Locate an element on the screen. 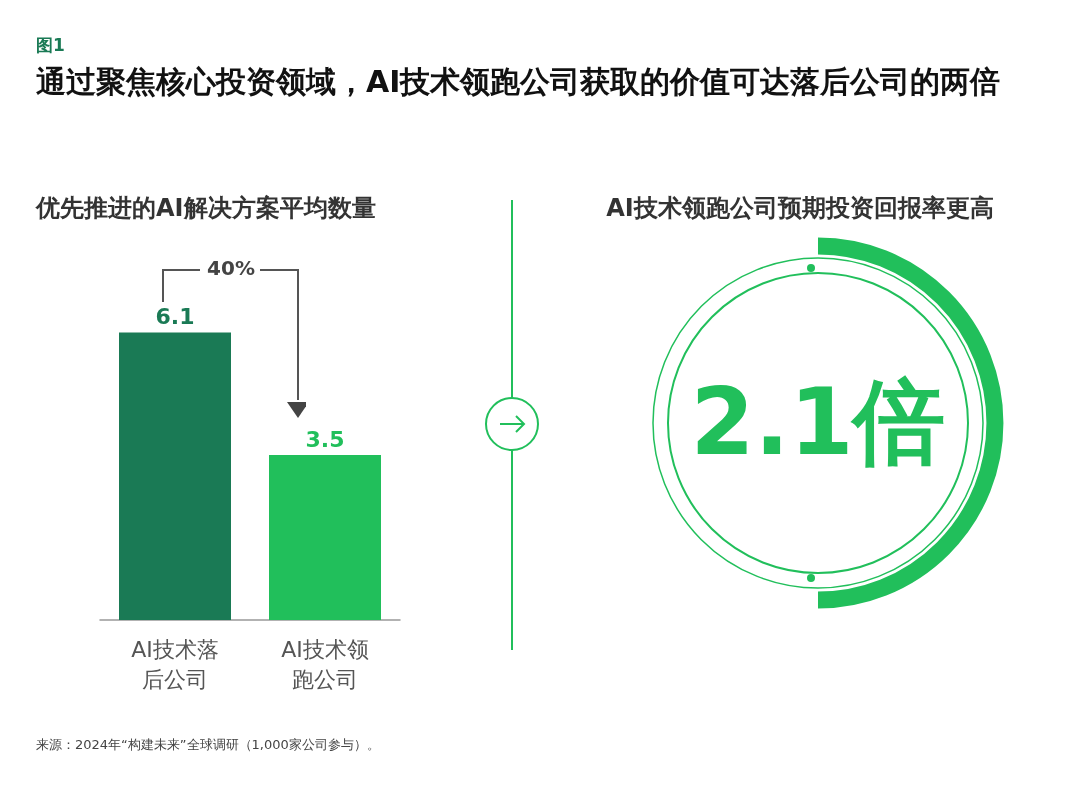  data-label: 3.5 is located at coordinates (325, 439).